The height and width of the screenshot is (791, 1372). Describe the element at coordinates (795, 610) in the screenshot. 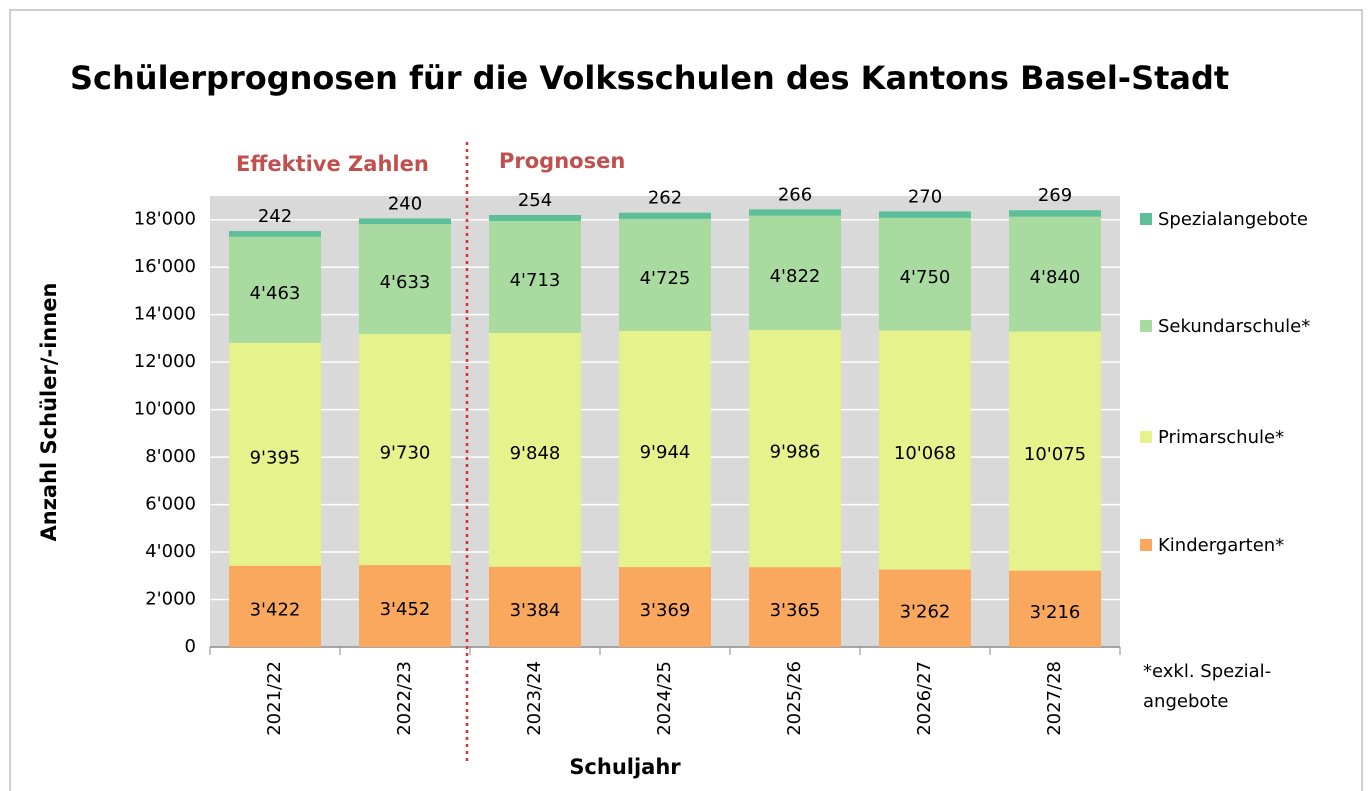

I see `value-label: 3'365` at that location.